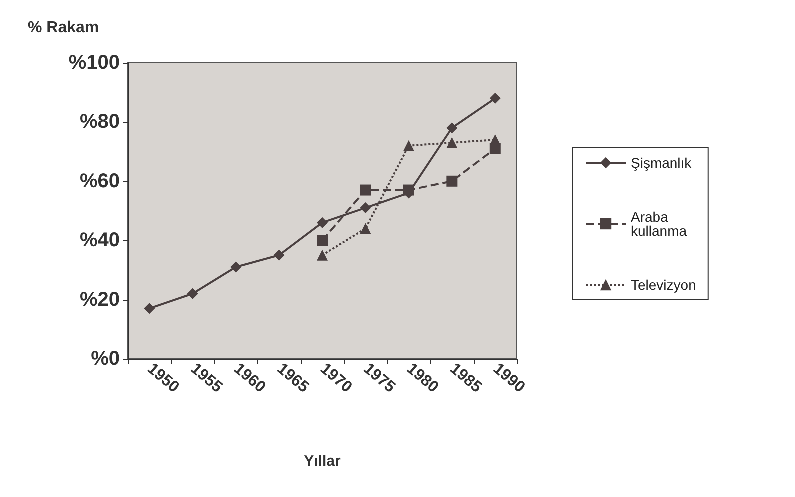  Describe the element at coordinates (100, 241) in the screenshot. I see `y-tick-label: %40` at that location.